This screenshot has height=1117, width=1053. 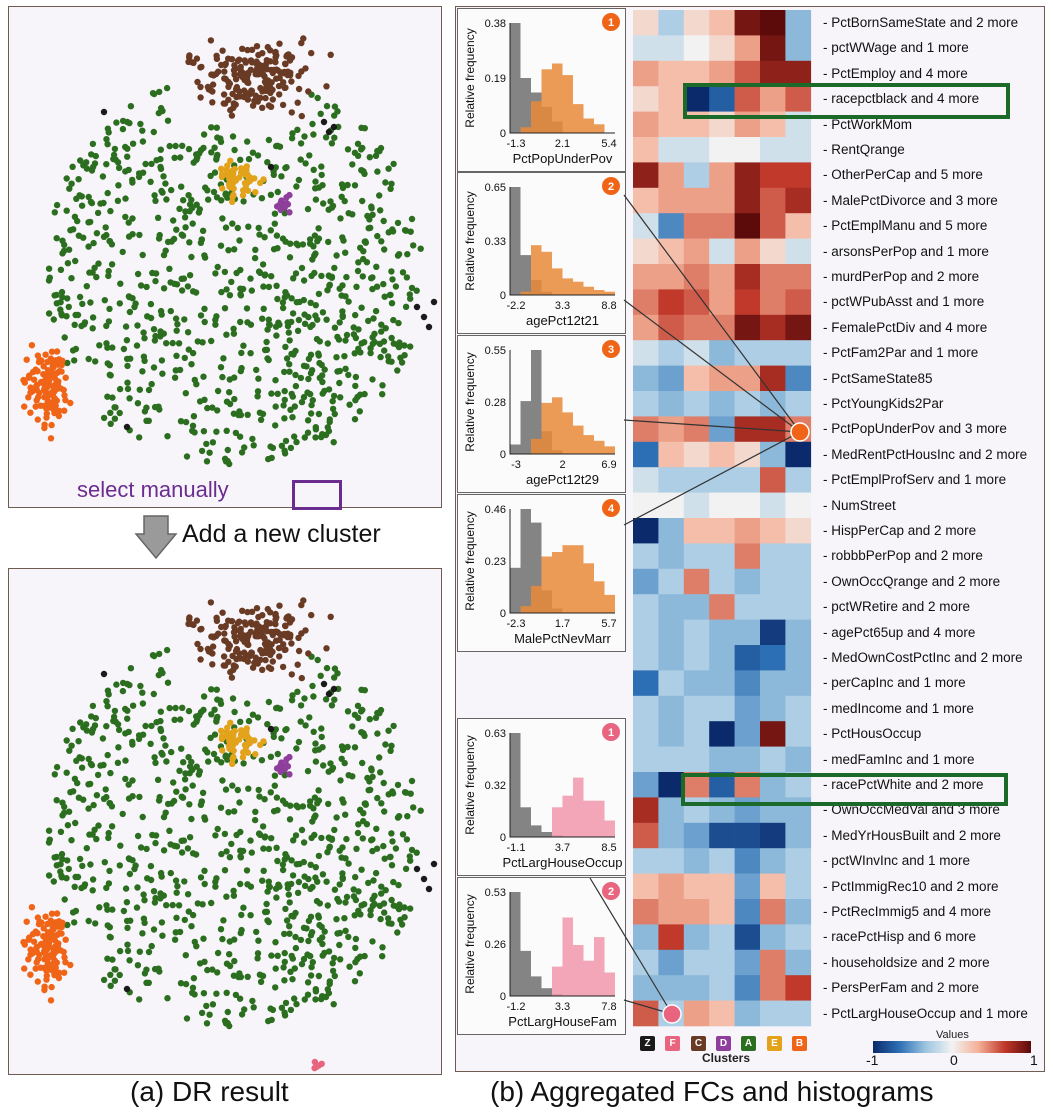 I want to click on heatmap-row-label: PctEmploy and 4 more, so click(x=895, y=73).